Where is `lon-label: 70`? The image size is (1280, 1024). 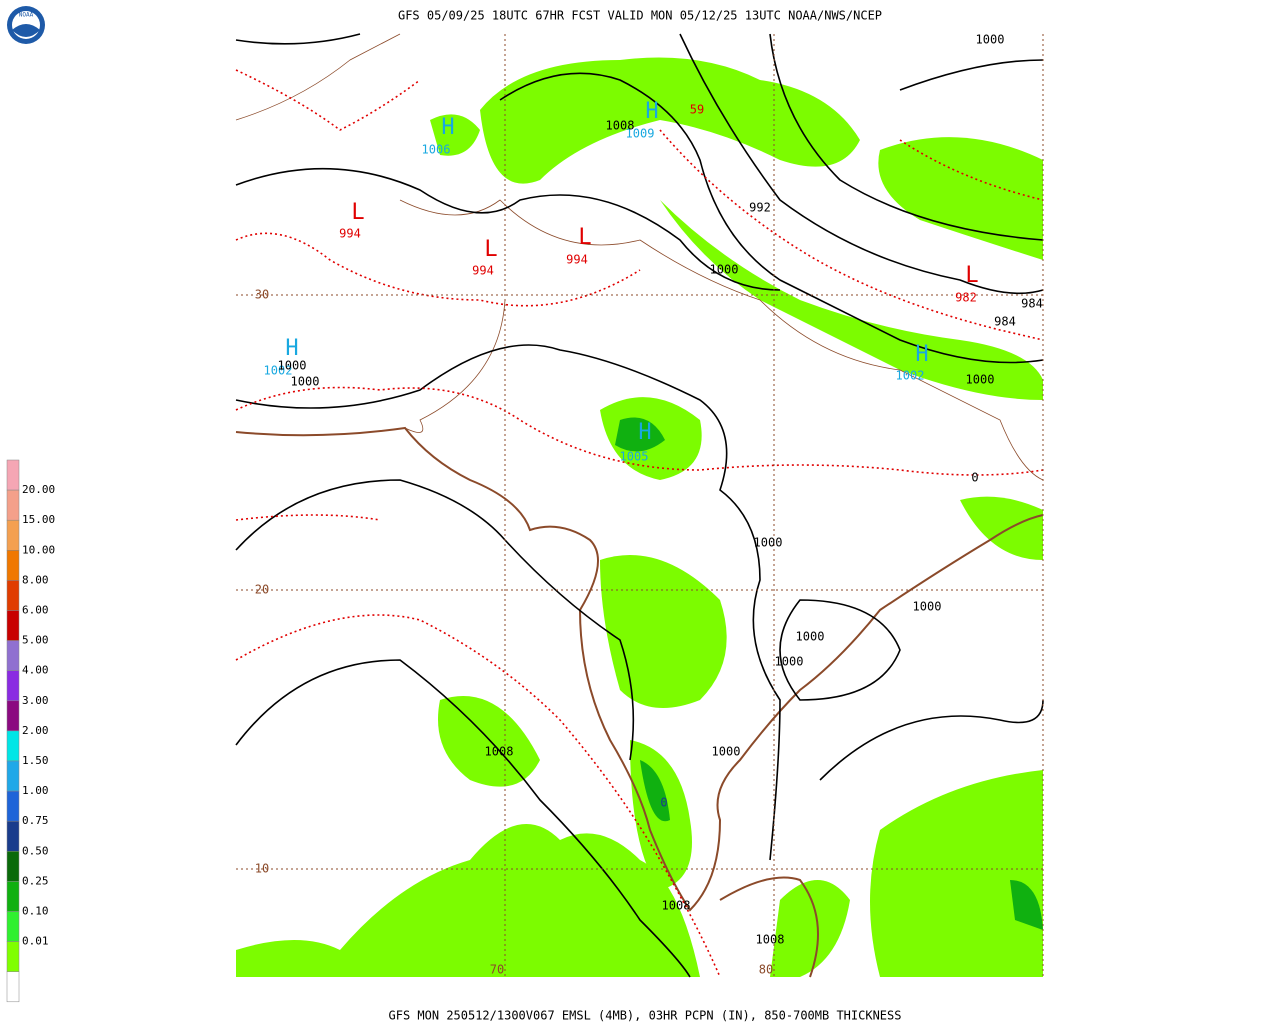
lon-label: 70 is located at coordinates (497, 970).